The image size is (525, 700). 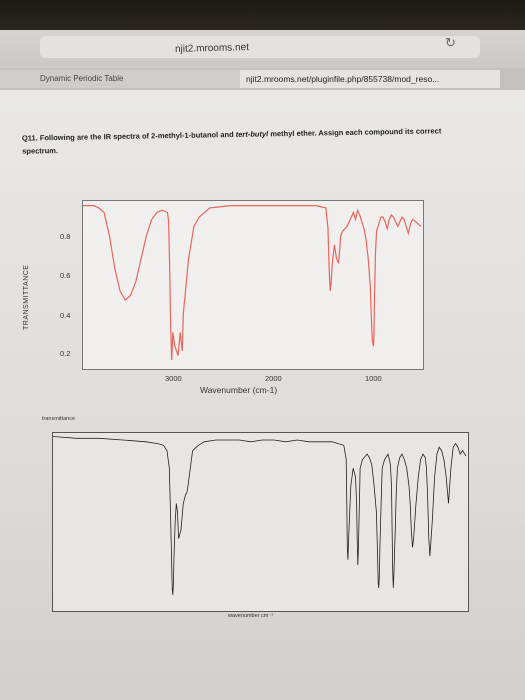 I want to click on question-prefix: Q11. Following are the IR spectra of, so click(x=86, y=137).